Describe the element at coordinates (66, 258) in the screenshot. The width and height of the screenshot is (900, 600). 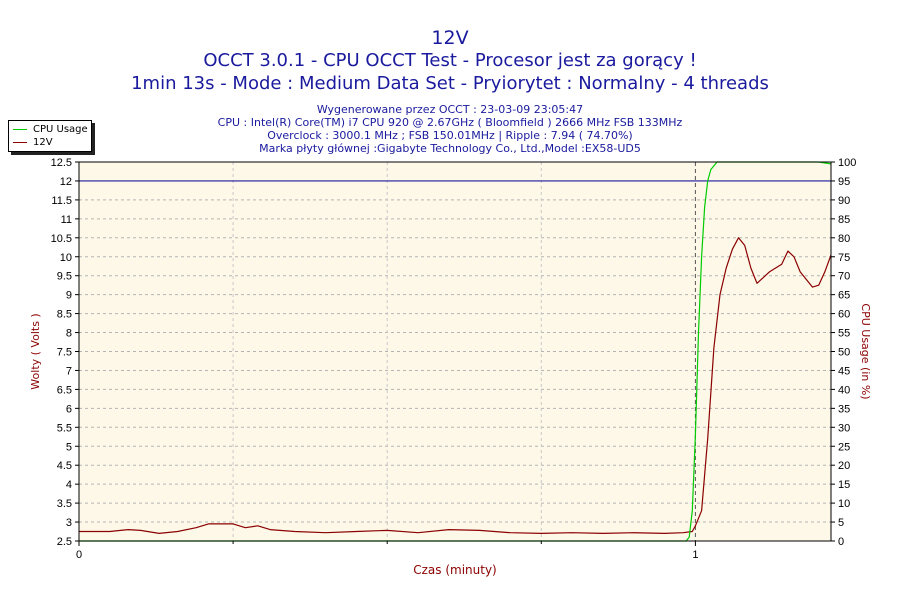
I see `y-left-tick-label: 10` at that location.